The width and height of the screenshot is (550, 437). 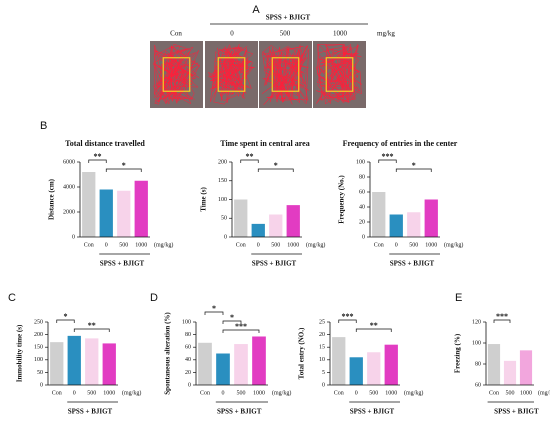 What do you see at coordinates (322, 348) in the screenshot?
I see `y-tick-label: 15` at bounding box center [322, 348].